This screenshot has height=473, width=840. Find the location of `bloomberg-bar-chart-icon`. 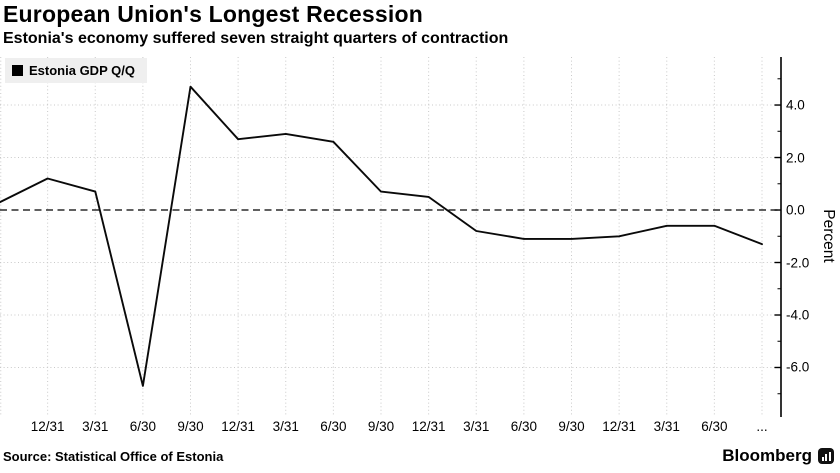

bloomberg-bar-chart-icon is located at coordinates (826, 456).